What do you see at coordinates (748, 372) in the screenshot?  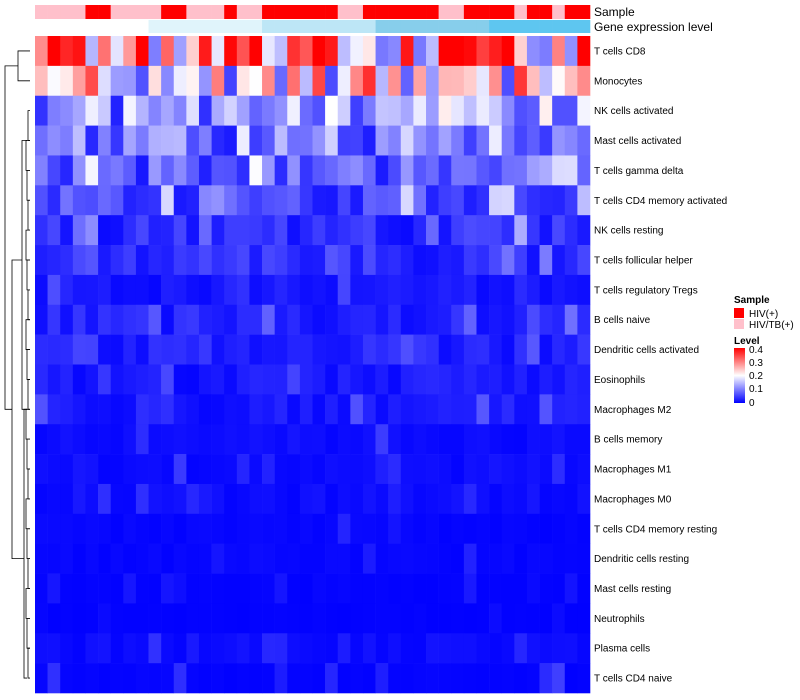 I see `legend-level: Level 0.4 0.3 0.2 0.1 0` at bounding box center [748, 372].